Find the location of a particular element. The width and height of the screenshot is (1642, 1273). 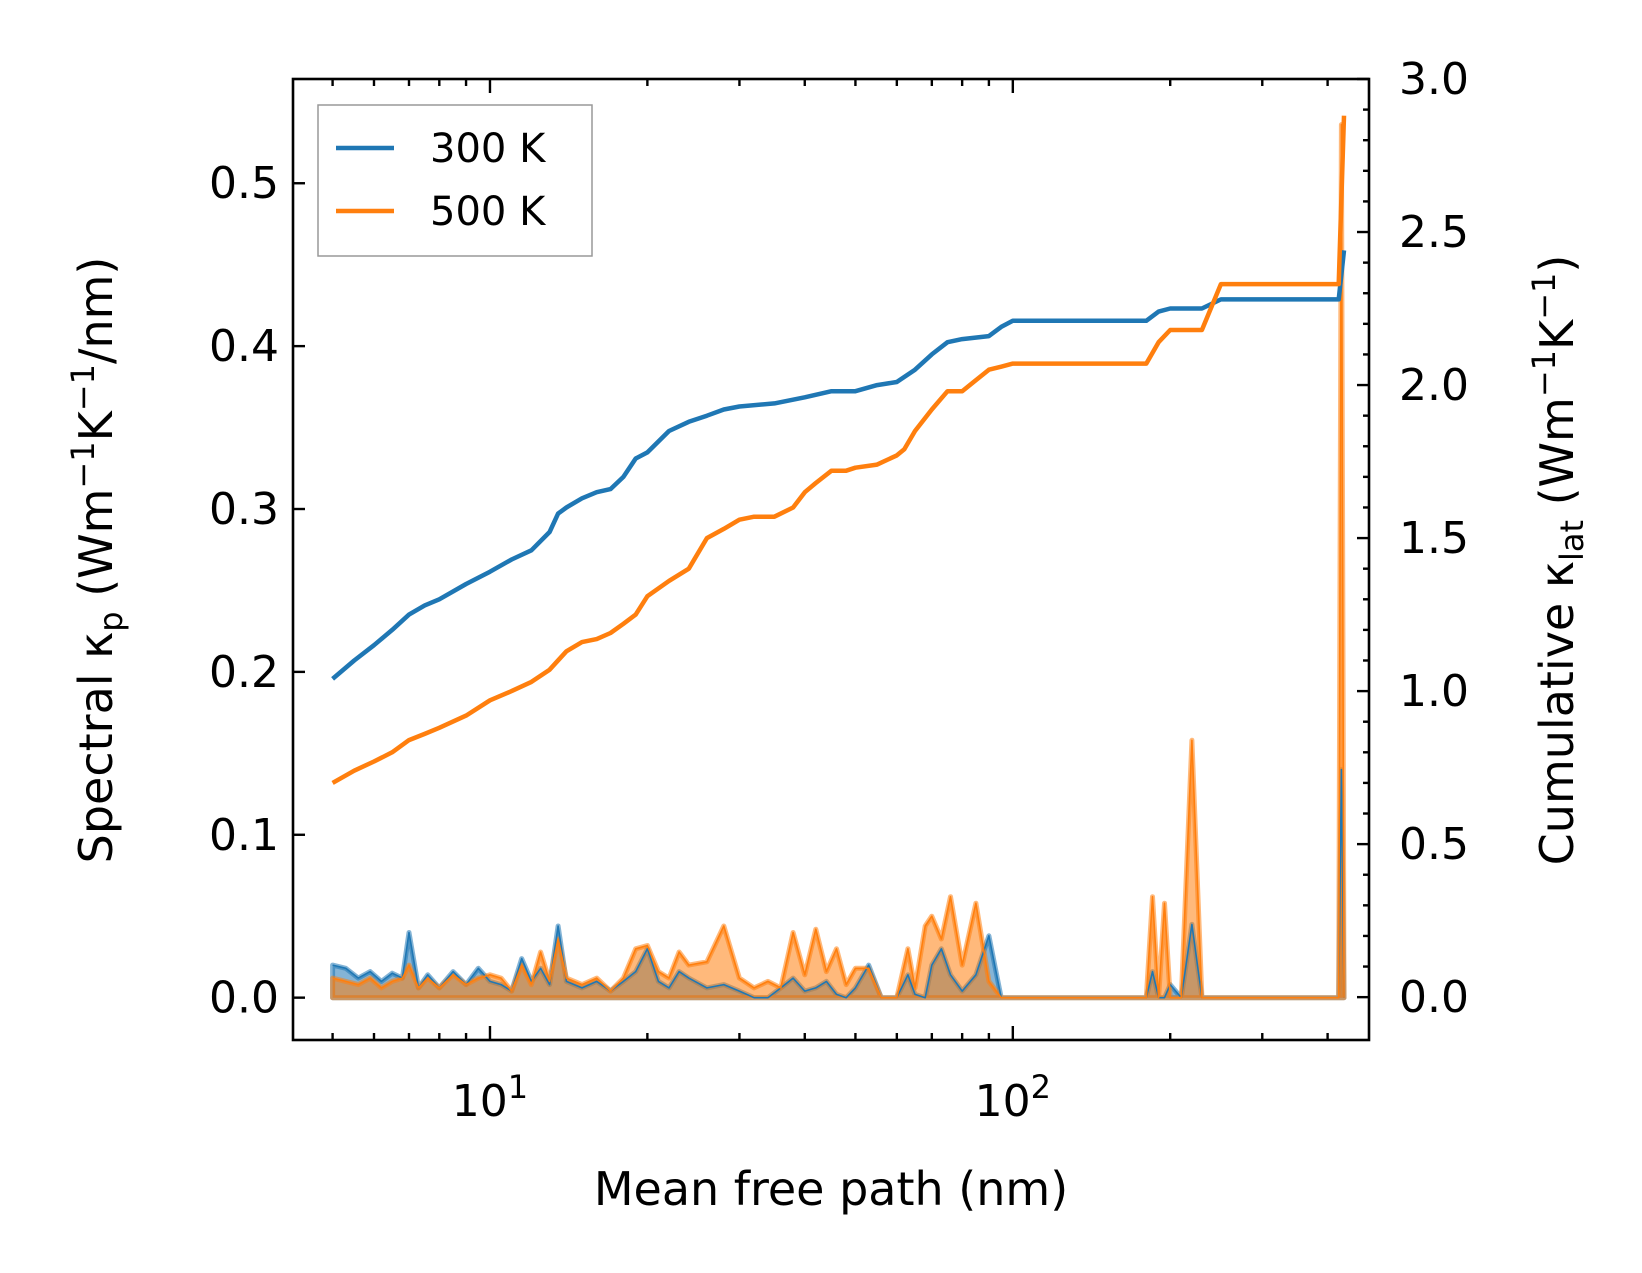

right-y-tick-label: 0.0 is located at coordinates (1434, 997).